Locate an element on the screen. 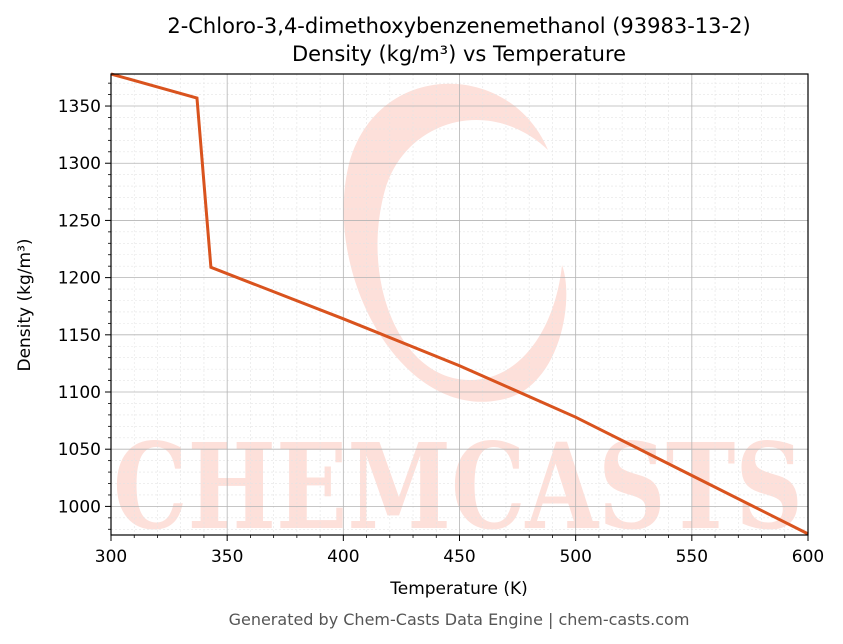  x-tick-label: 300 is located at coordinates (111, 557).